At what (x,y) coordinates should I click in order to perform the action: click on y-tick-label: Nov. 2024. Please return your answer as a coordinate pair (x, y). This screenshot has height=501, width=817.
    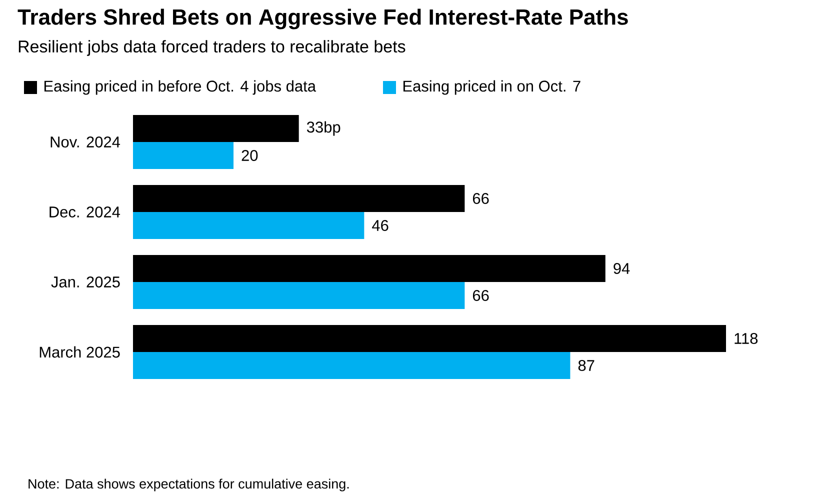
    Looking at the image, I should click on (85, 142).